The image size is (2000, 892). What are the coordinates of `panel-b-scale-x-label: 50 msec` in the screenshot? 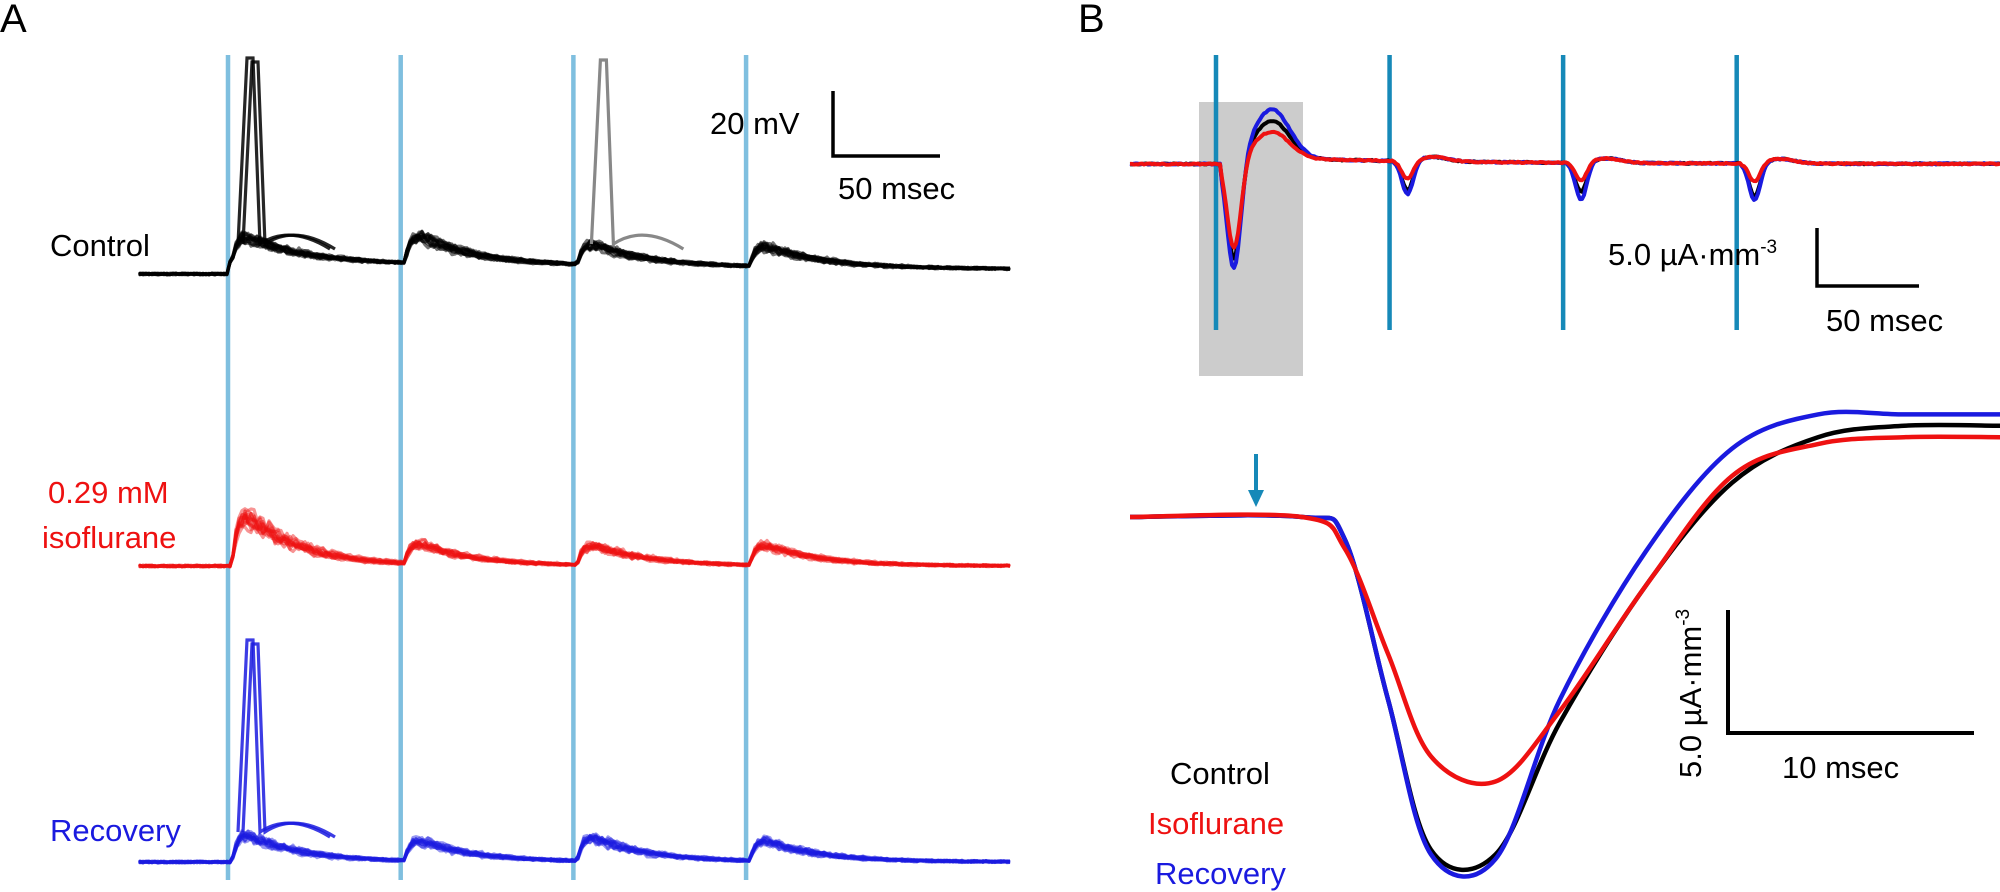 It's located at (1884, 320).